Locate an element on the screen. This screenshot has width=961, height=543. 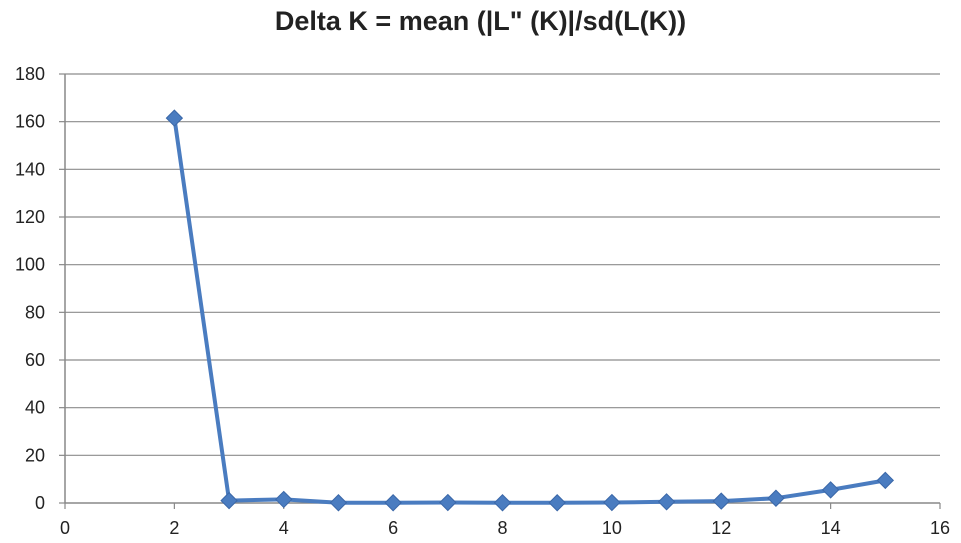
y-tick-label: 40 is located at coordinates (35, 408).